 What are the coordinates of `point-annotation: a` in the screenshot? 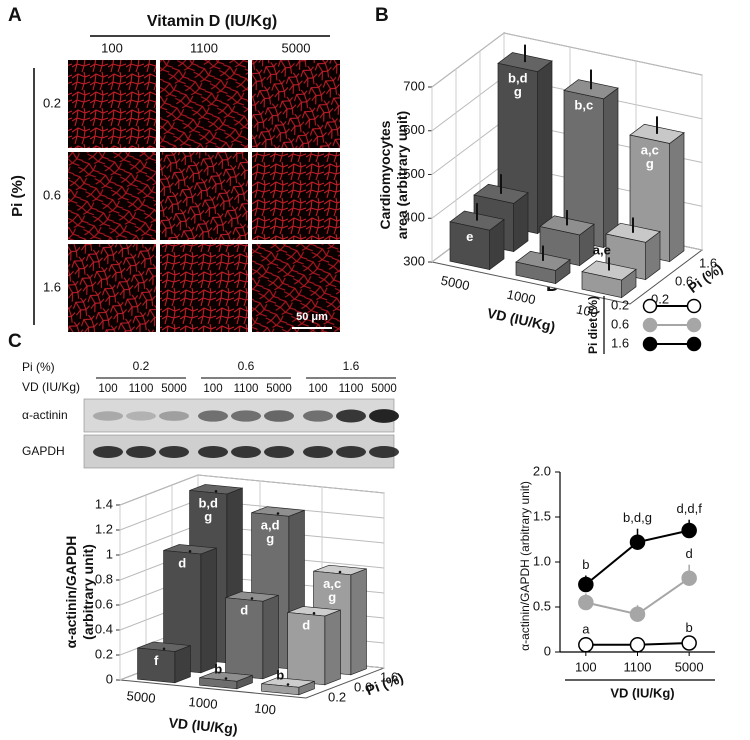 It's located at (586, 629).